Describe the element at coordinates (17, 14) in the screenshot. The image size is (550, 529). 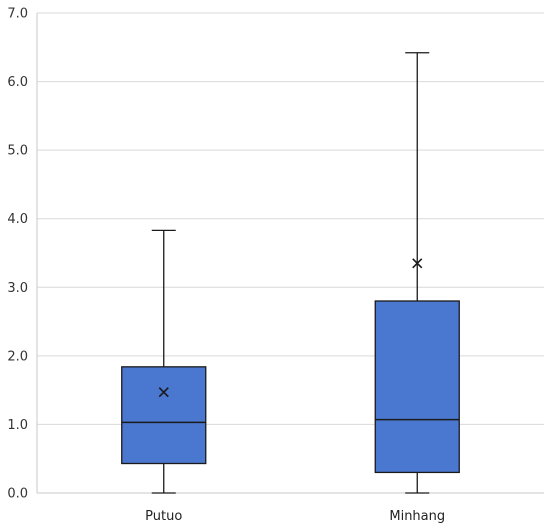
I see `y-tick-label: 7.0` at that location.